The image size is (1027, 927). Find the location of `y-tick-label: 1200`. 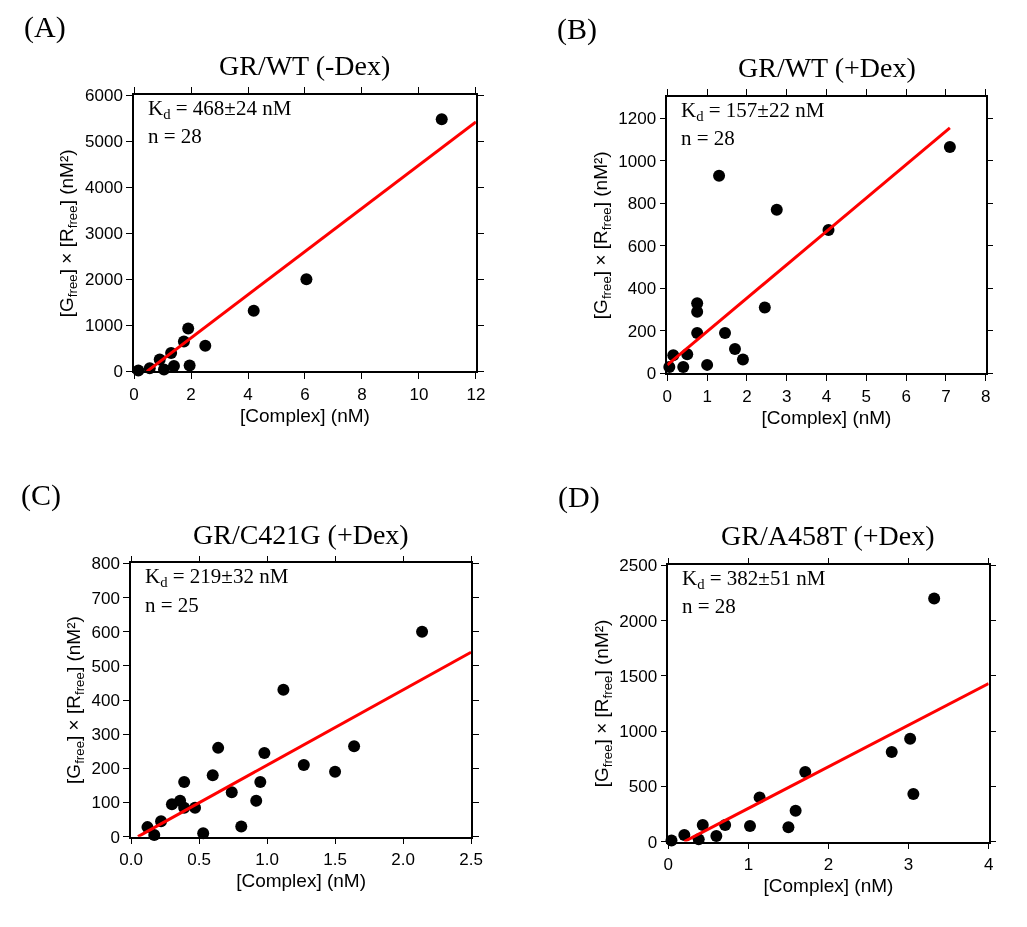

y-tick-label: 1200 is located at coordinates (637, 119).